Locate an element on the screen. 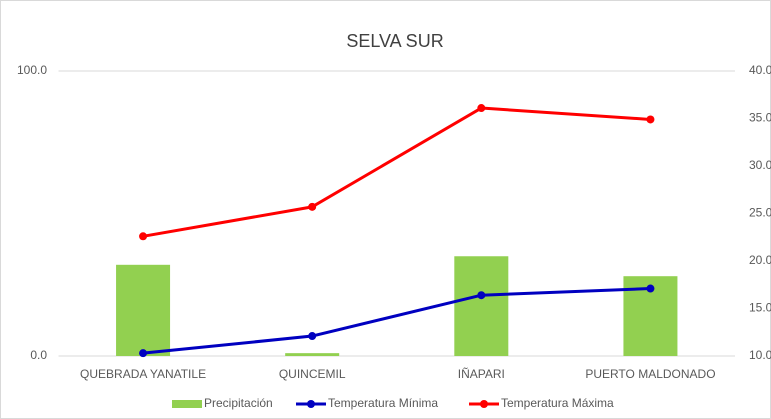 Image resolution: width=771 pixels, height=419 pixels. legend-label: Temperatura Máxima is located at coordinates (557, 403).